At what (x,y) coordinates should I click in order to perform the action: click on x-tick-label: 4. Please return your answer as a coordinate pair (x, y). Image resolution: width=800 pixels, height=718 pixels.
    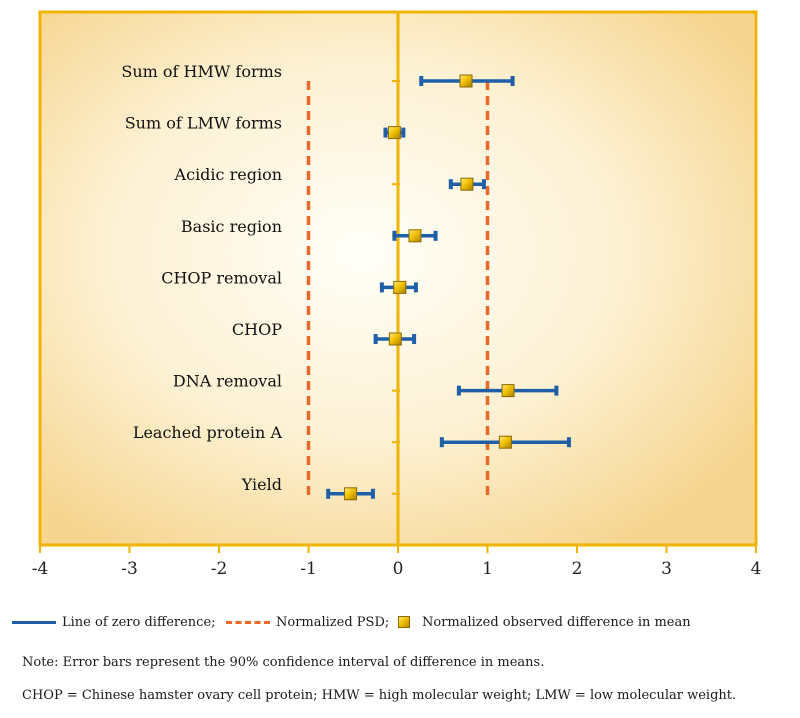
    Looking at the image, I should click on (756, 569).